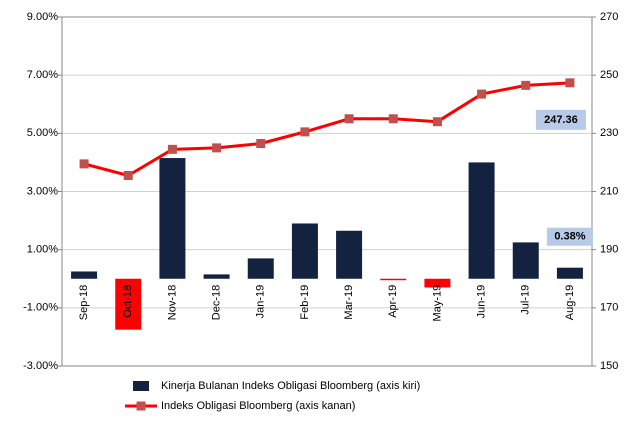  Describe the element at coordinates (526, 300) in the screenshot. I see `x-tick-label: Jul-19` at that location.